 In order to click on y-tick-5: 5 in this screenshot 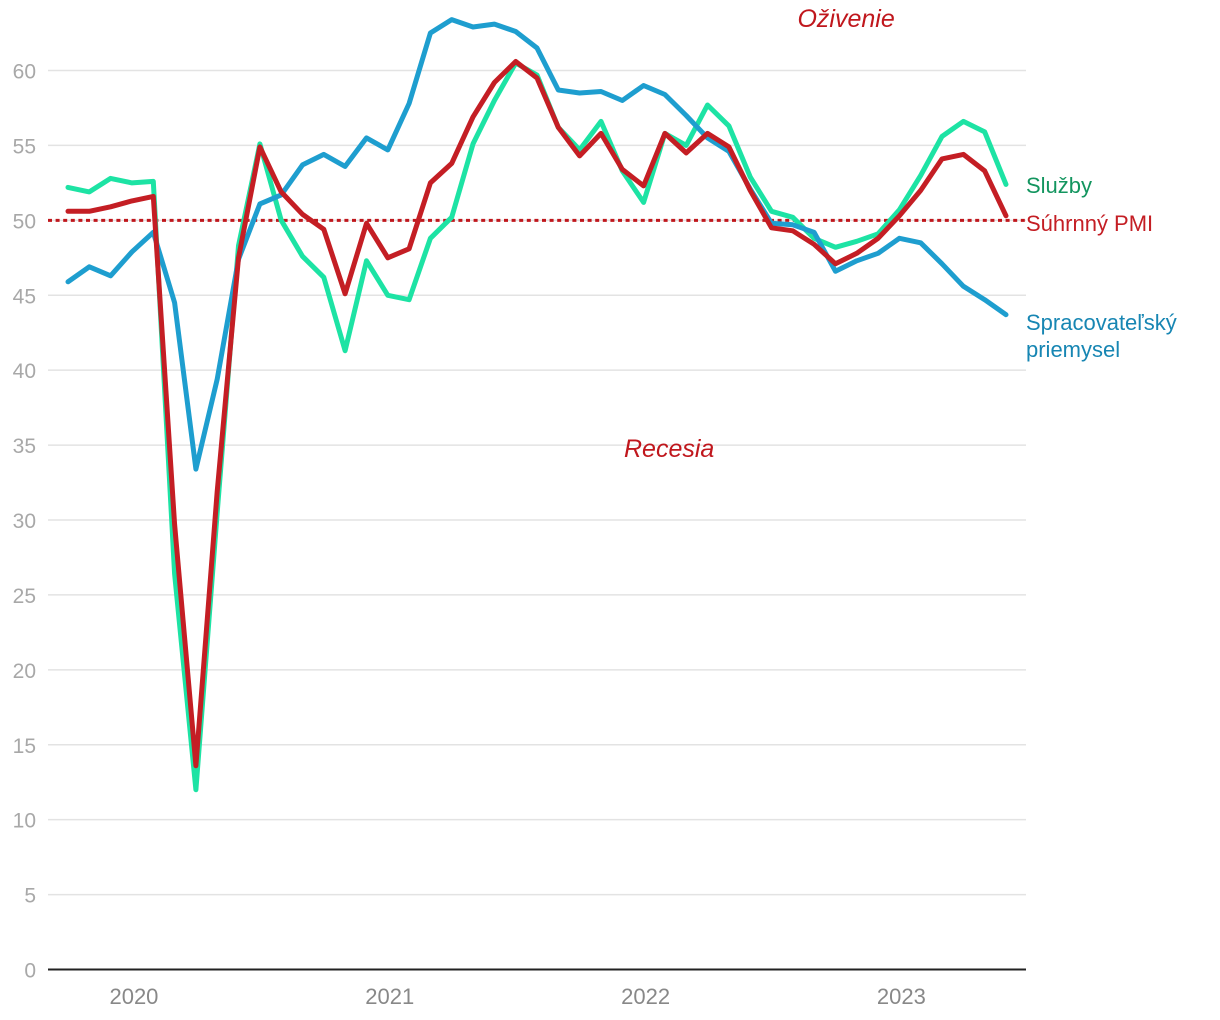, I will do `click(30, 896)`.